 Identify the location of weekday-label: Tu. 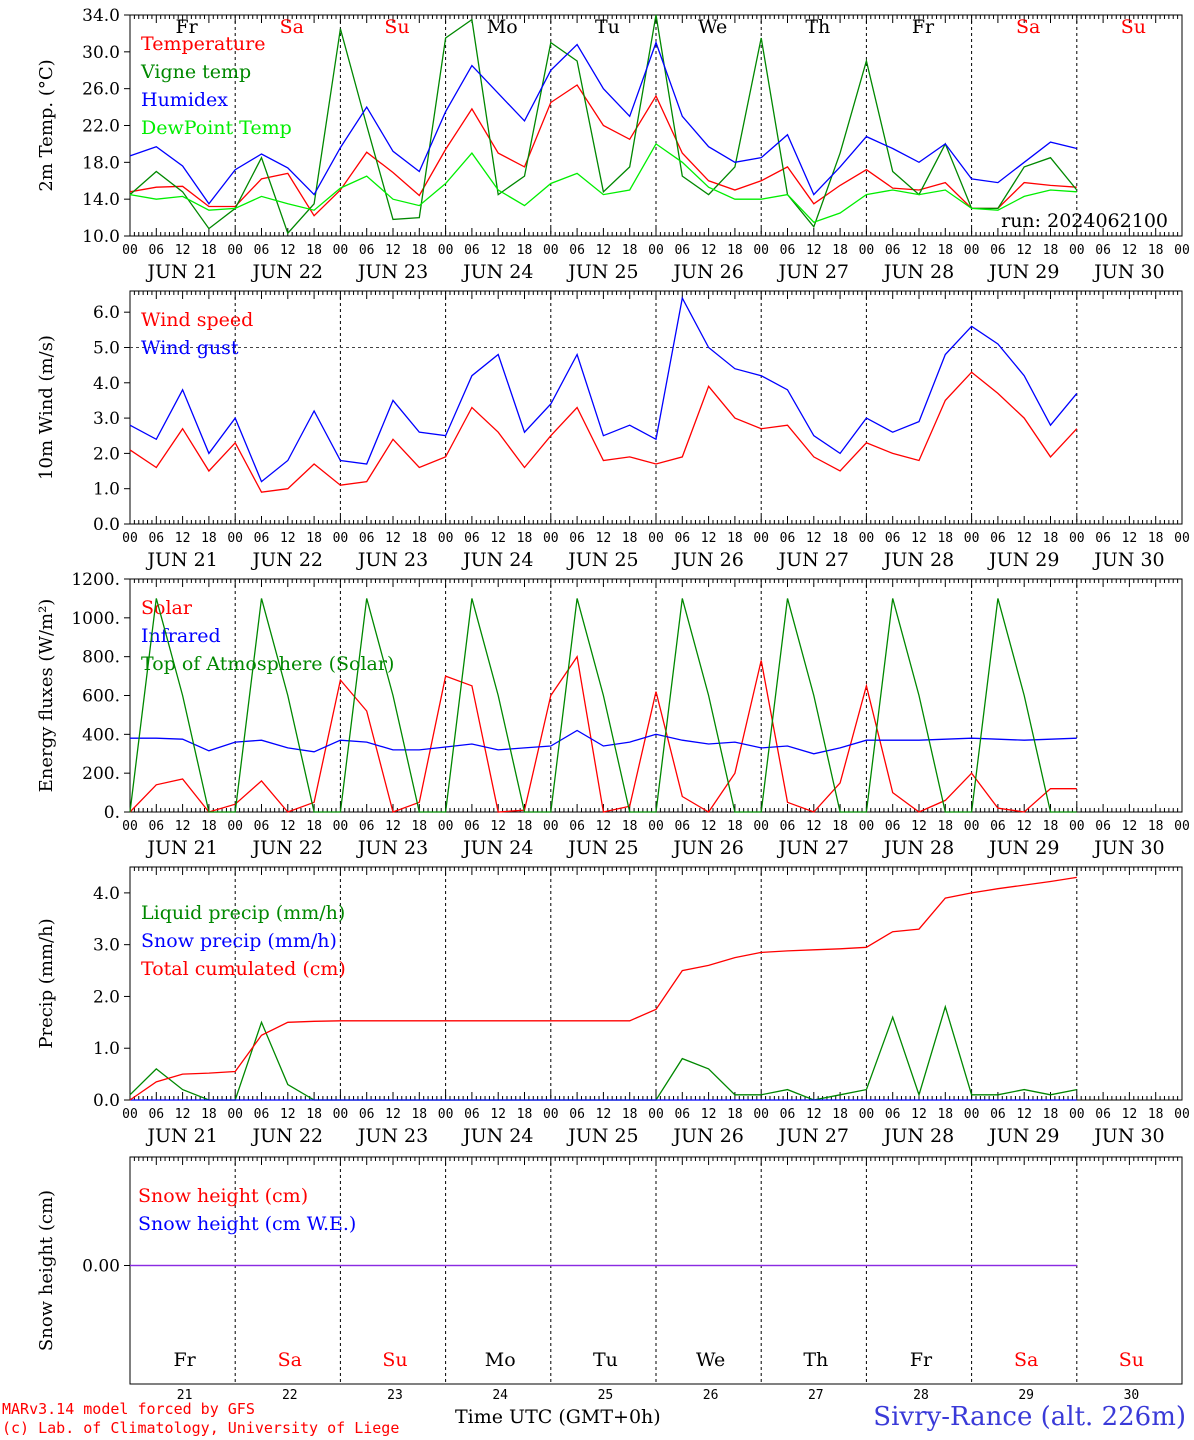
(605, 1360).